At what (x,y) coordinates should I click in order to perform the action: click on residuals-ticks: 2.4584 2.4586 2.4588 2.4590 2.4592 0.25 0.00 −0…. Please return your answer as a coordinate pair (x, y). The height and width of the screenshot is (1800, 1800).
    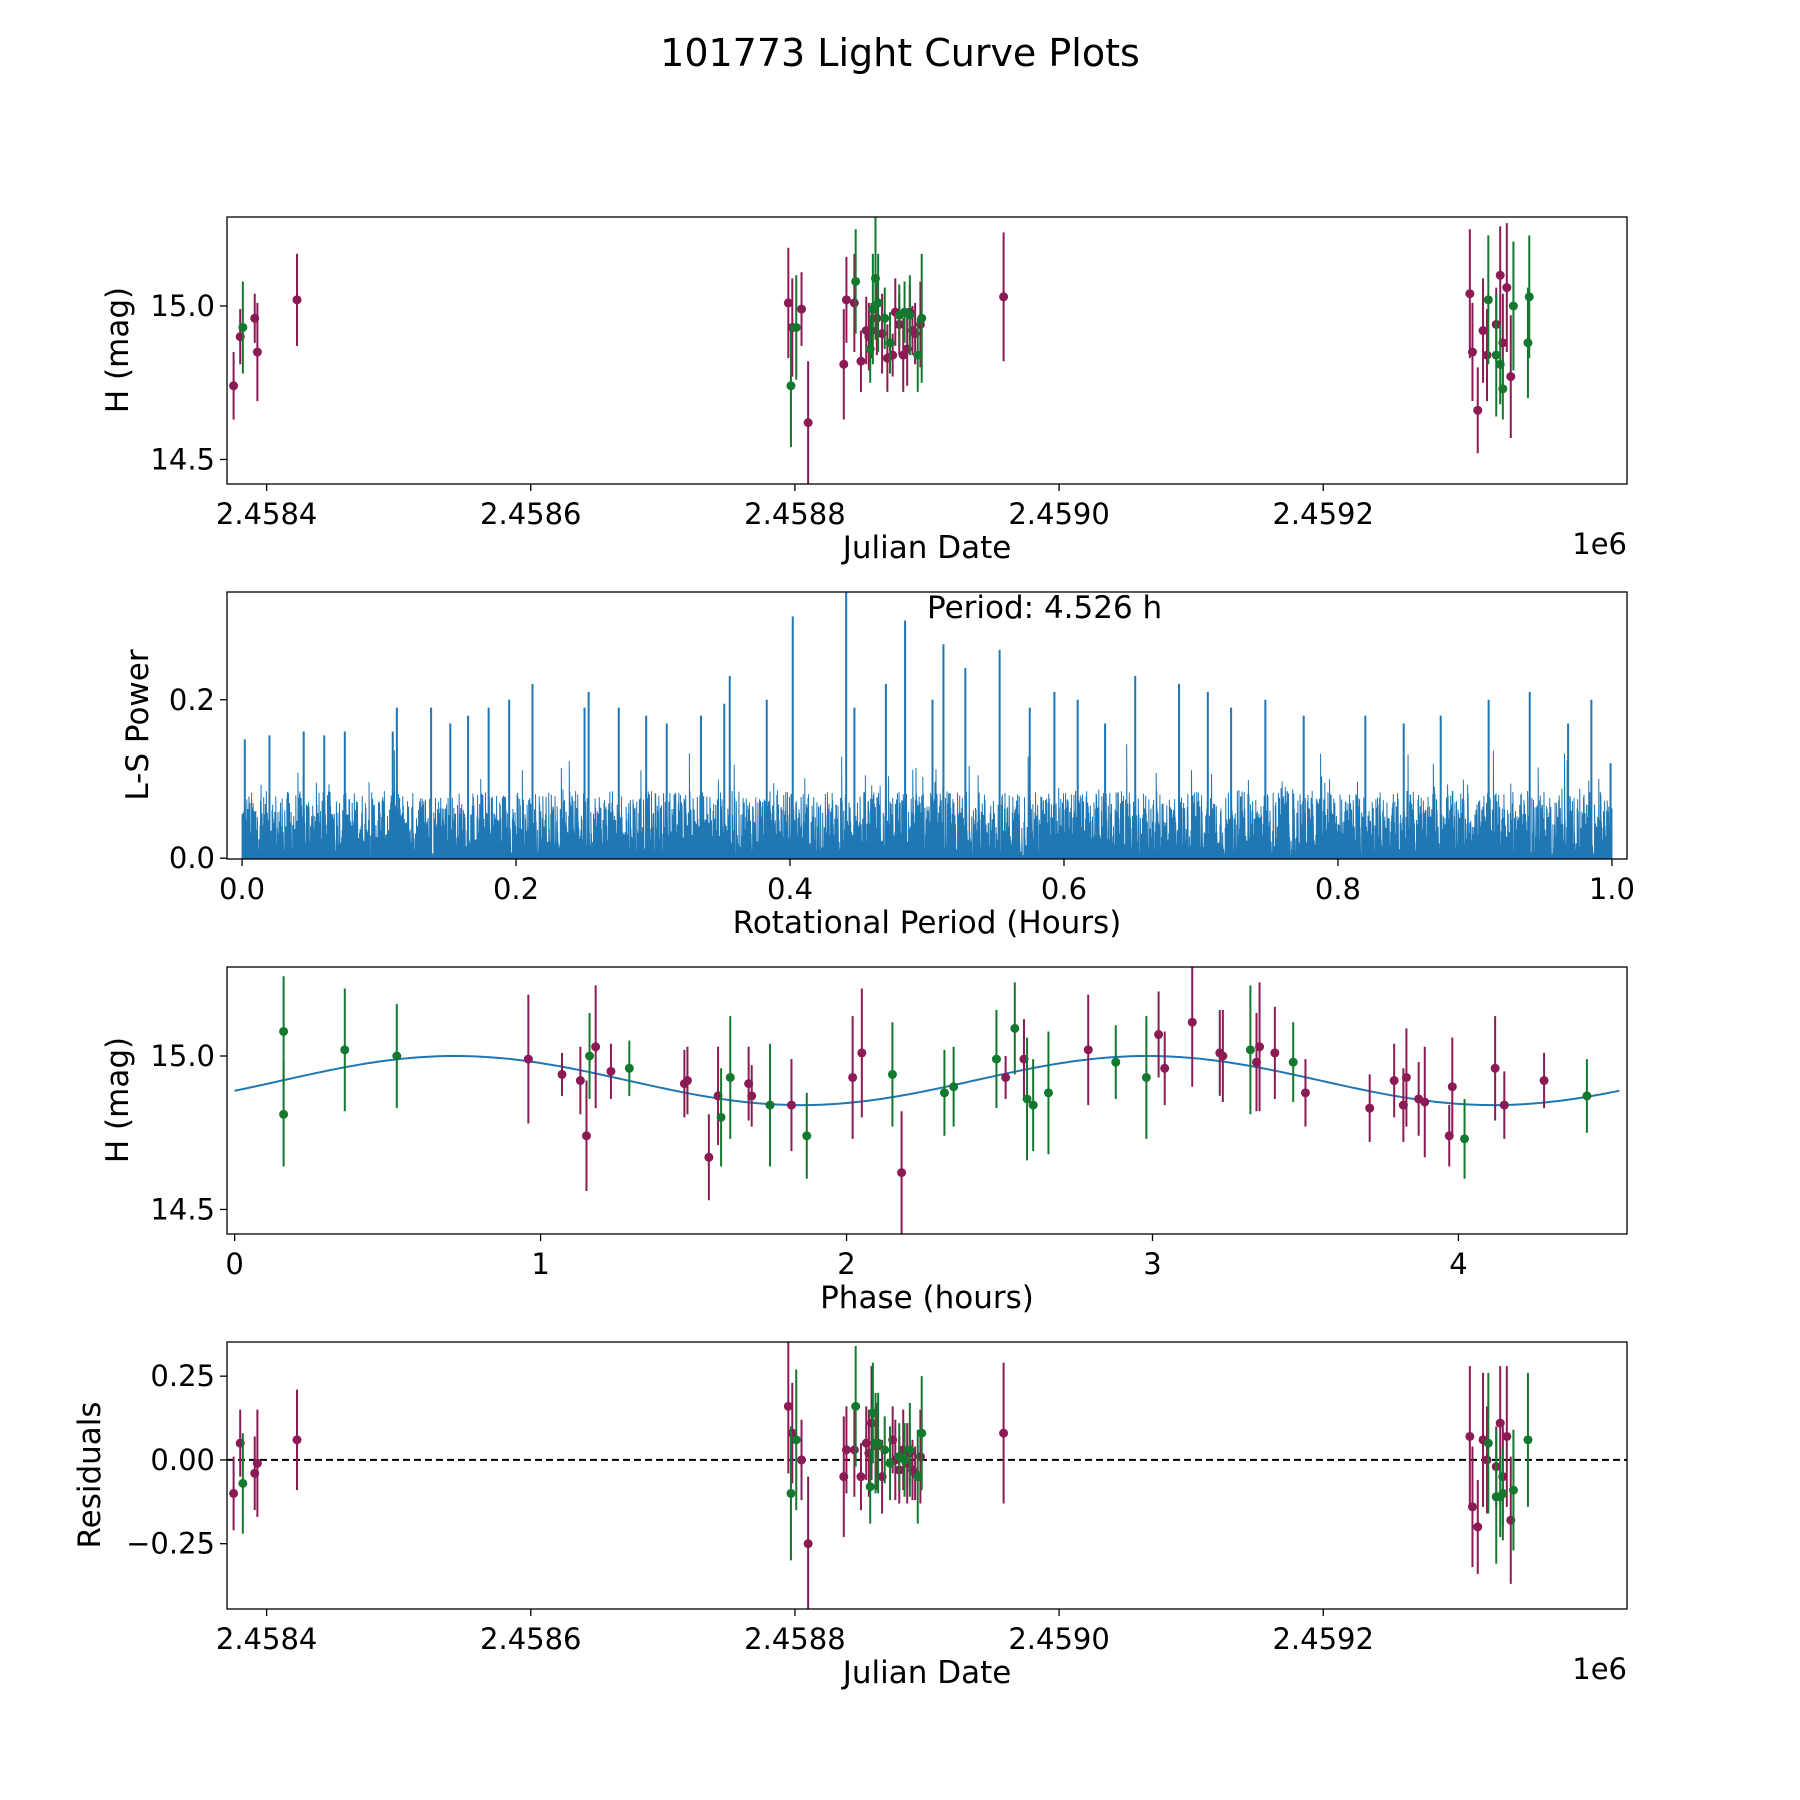
    Looking at the image, I should click on (750, 1507).